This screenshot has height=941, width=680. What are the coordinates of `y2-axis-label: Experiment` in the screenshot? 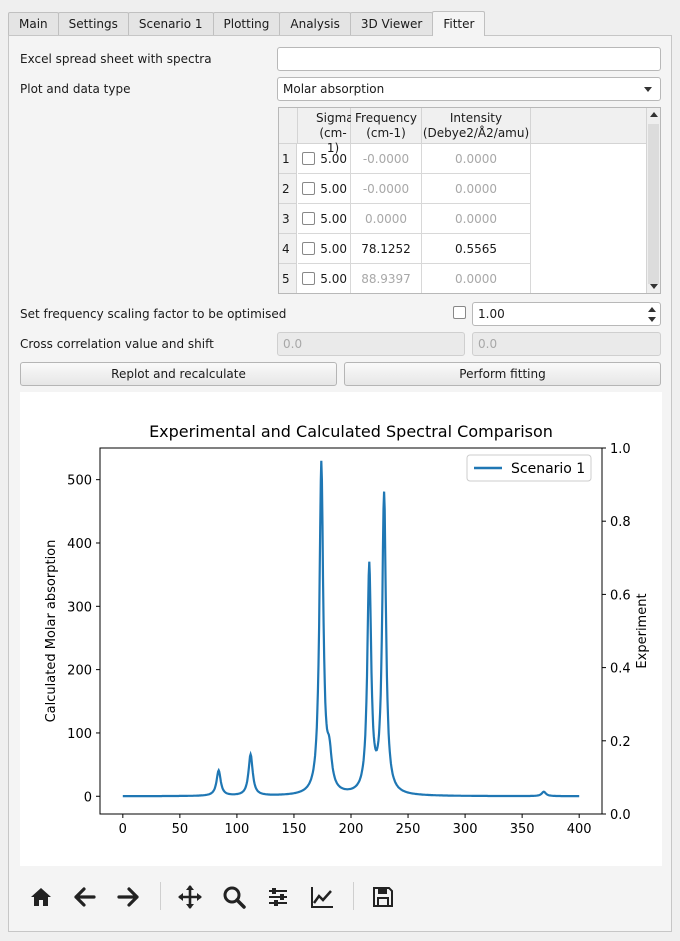 It's located at (642, 630).